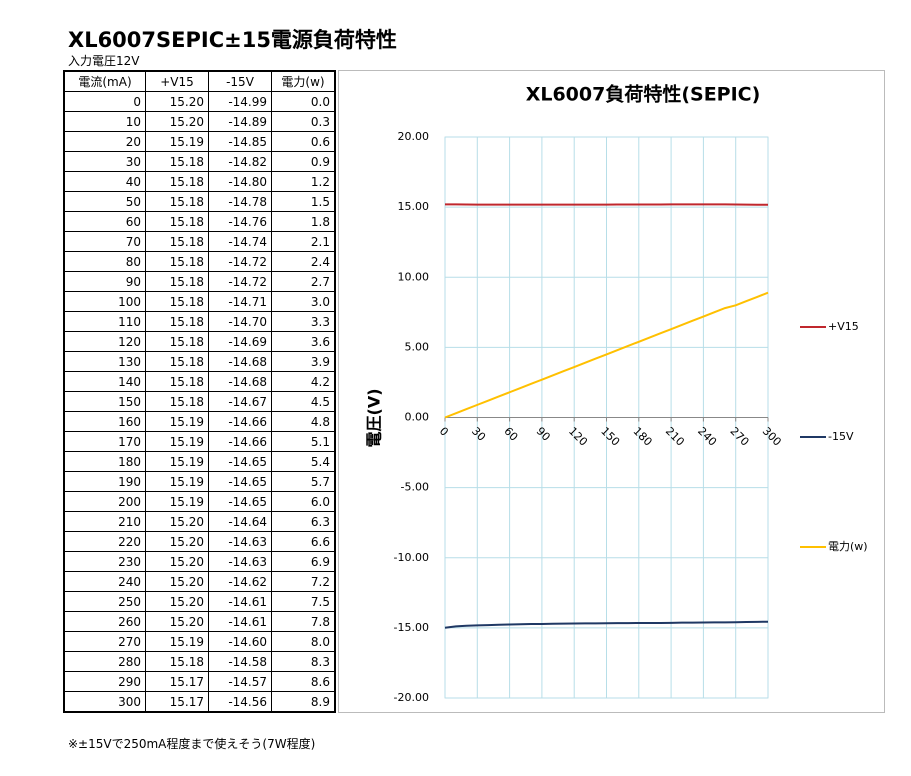  I want to click on table-cell: 300, so click(104, 702).